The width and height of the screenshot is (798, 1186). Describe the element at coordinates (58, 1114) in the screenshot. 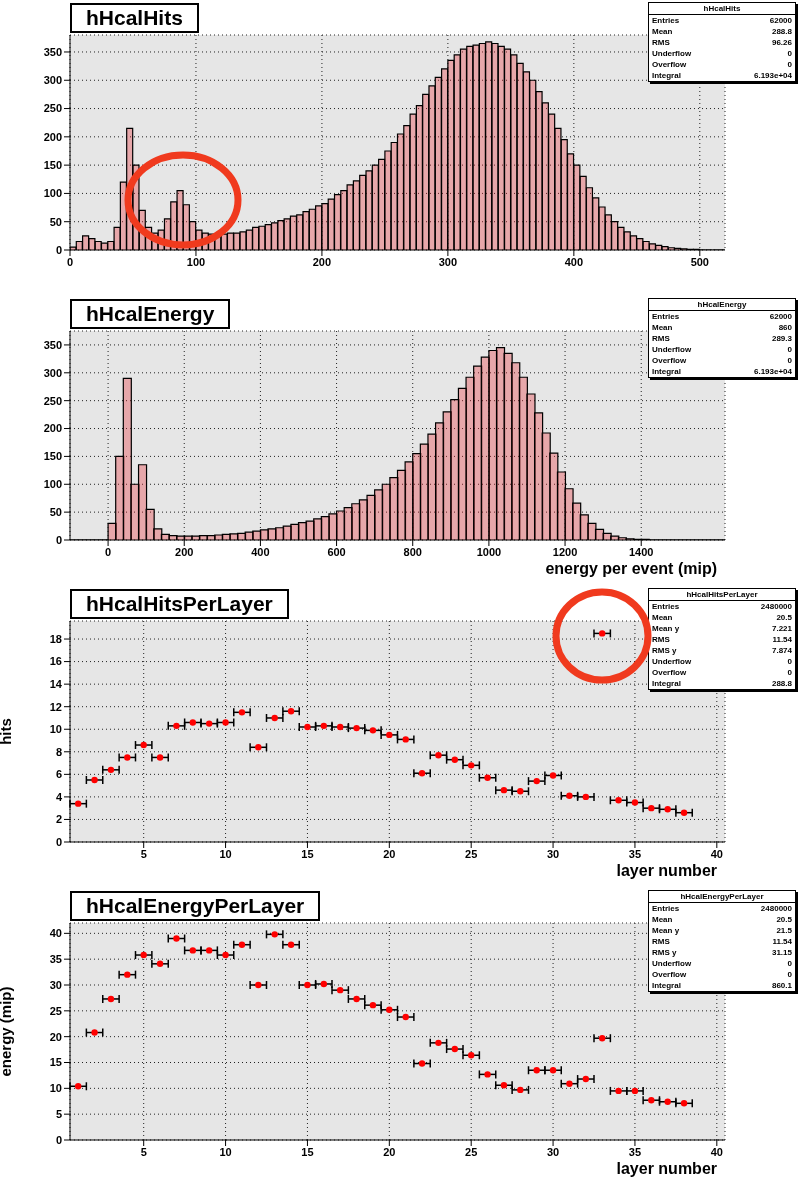

I see `y-tick-label: 5` at that location.